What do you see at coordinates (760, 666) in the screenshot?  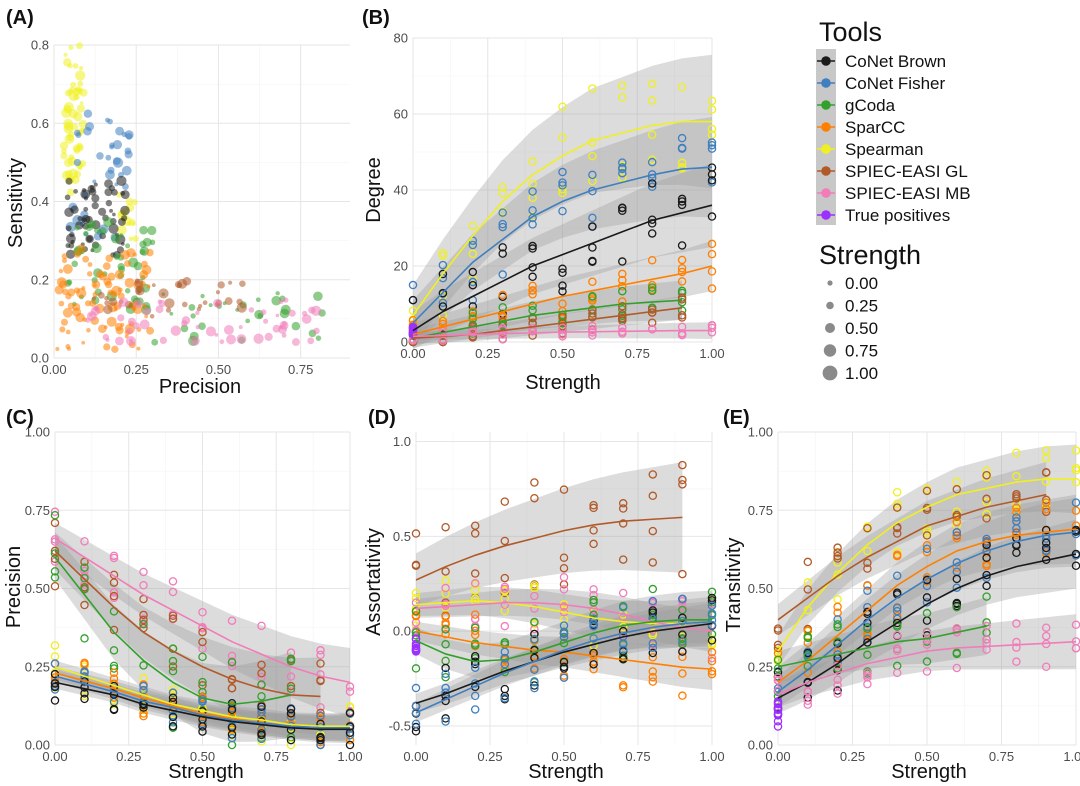 I see `panel-e-ytick-label: 0.25` at bounding box center [760, 666].